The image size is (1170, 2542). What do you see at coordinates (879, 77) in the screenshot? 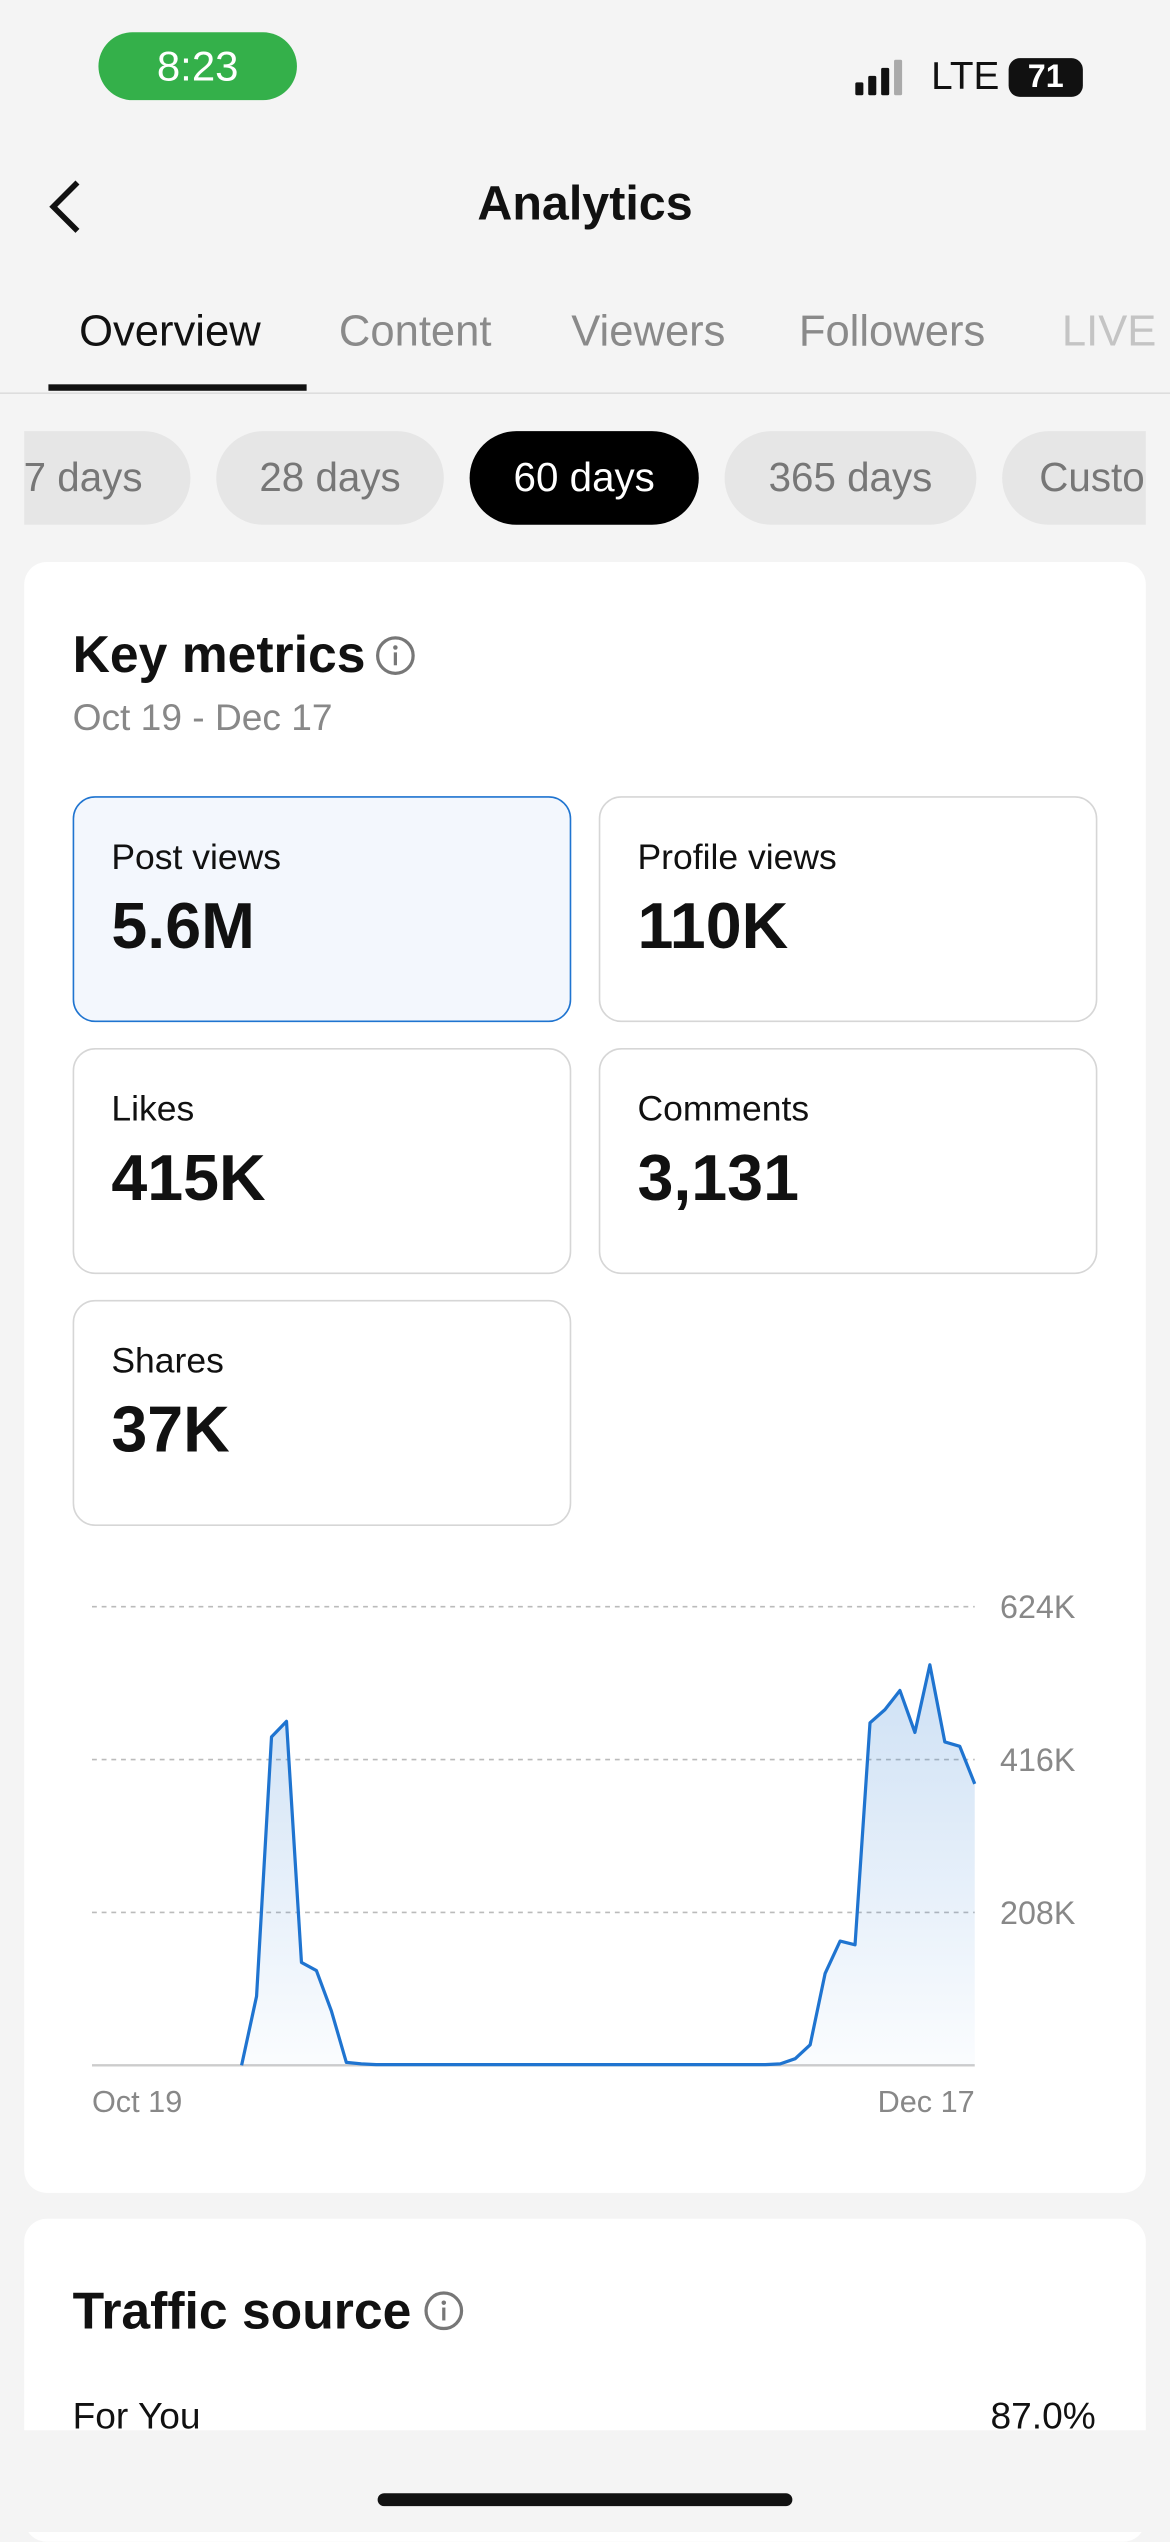
I see `signal-icon` at bounding box center [879, 77].